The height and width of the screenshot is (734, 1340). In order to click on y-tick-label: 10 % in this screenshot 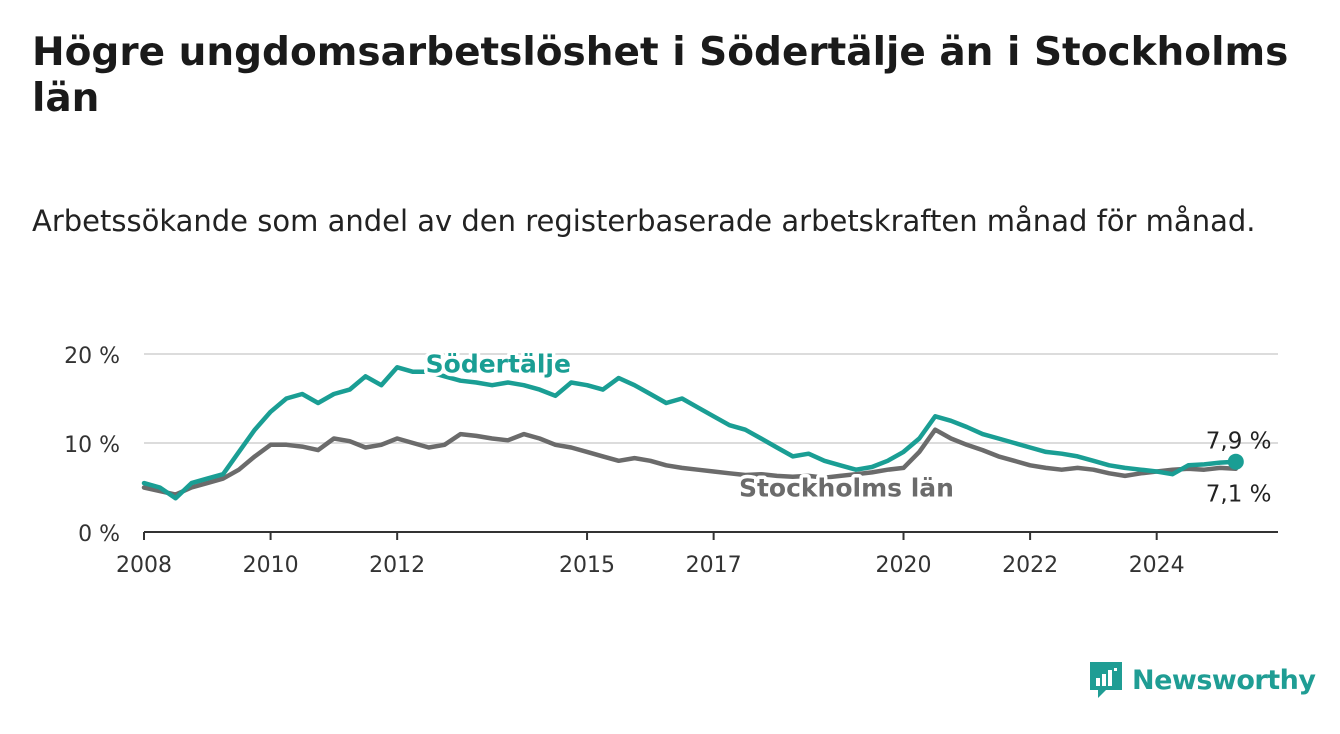, I will do `click(92, 445)`.